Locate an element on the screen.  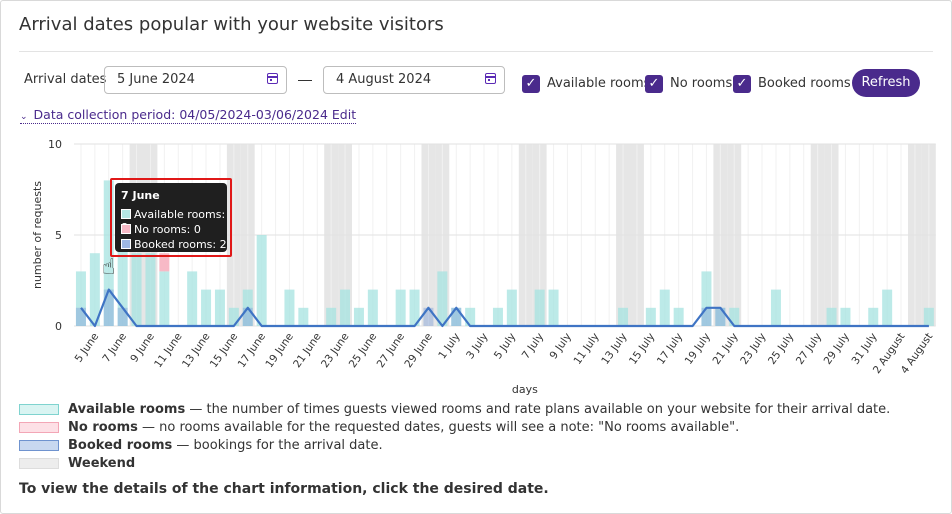
refresh-button: Refresh is located at coordinates (886, 83).